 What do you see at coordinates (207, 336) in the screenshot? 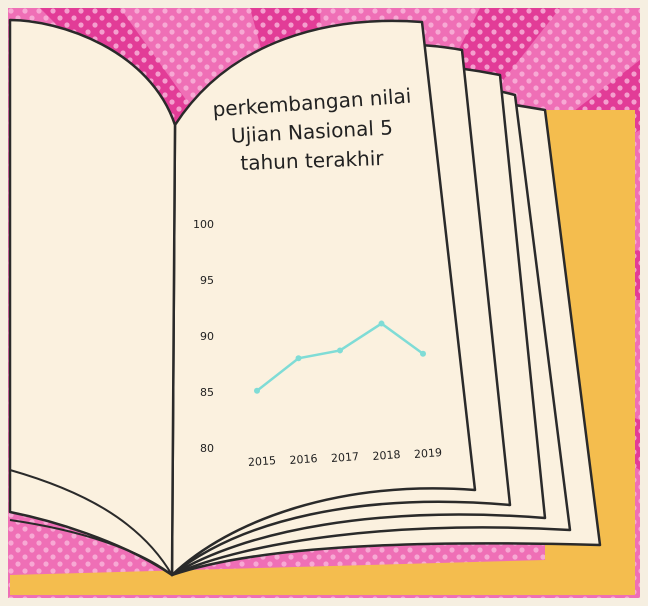
I see `y-tick-label: 90` at bounding box center [207, 336].